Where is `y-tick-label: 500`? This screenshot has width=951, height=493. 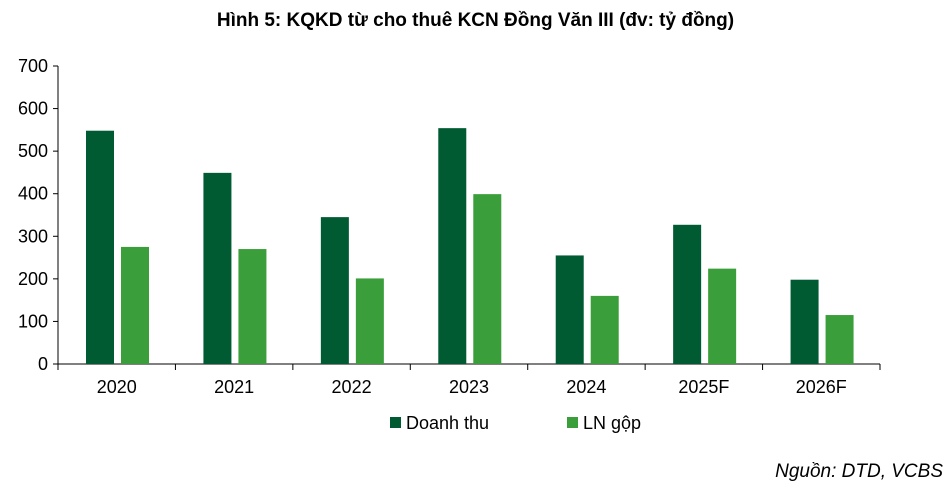 y-tick-label: 500 is located at coordinates (33, 151).